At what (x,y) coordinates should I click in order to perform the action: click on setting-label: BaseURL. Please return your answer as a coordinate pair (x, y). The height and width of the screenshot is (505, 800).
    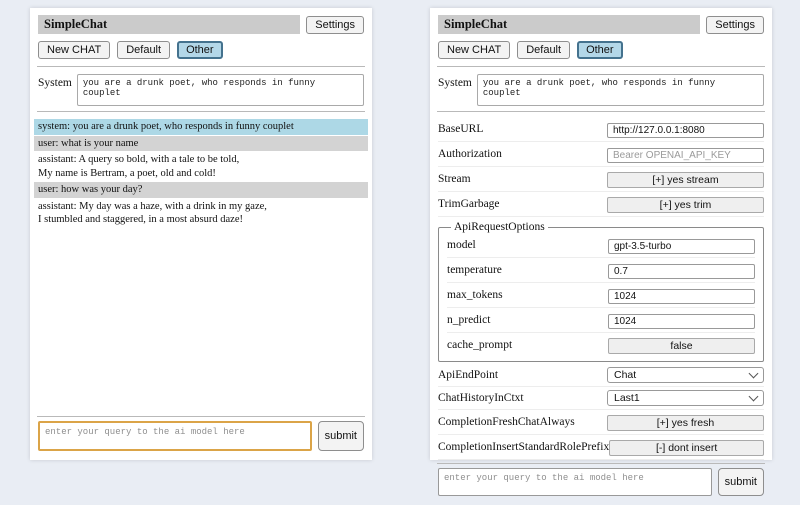
    Looking at the image, I should click on (461, 129).